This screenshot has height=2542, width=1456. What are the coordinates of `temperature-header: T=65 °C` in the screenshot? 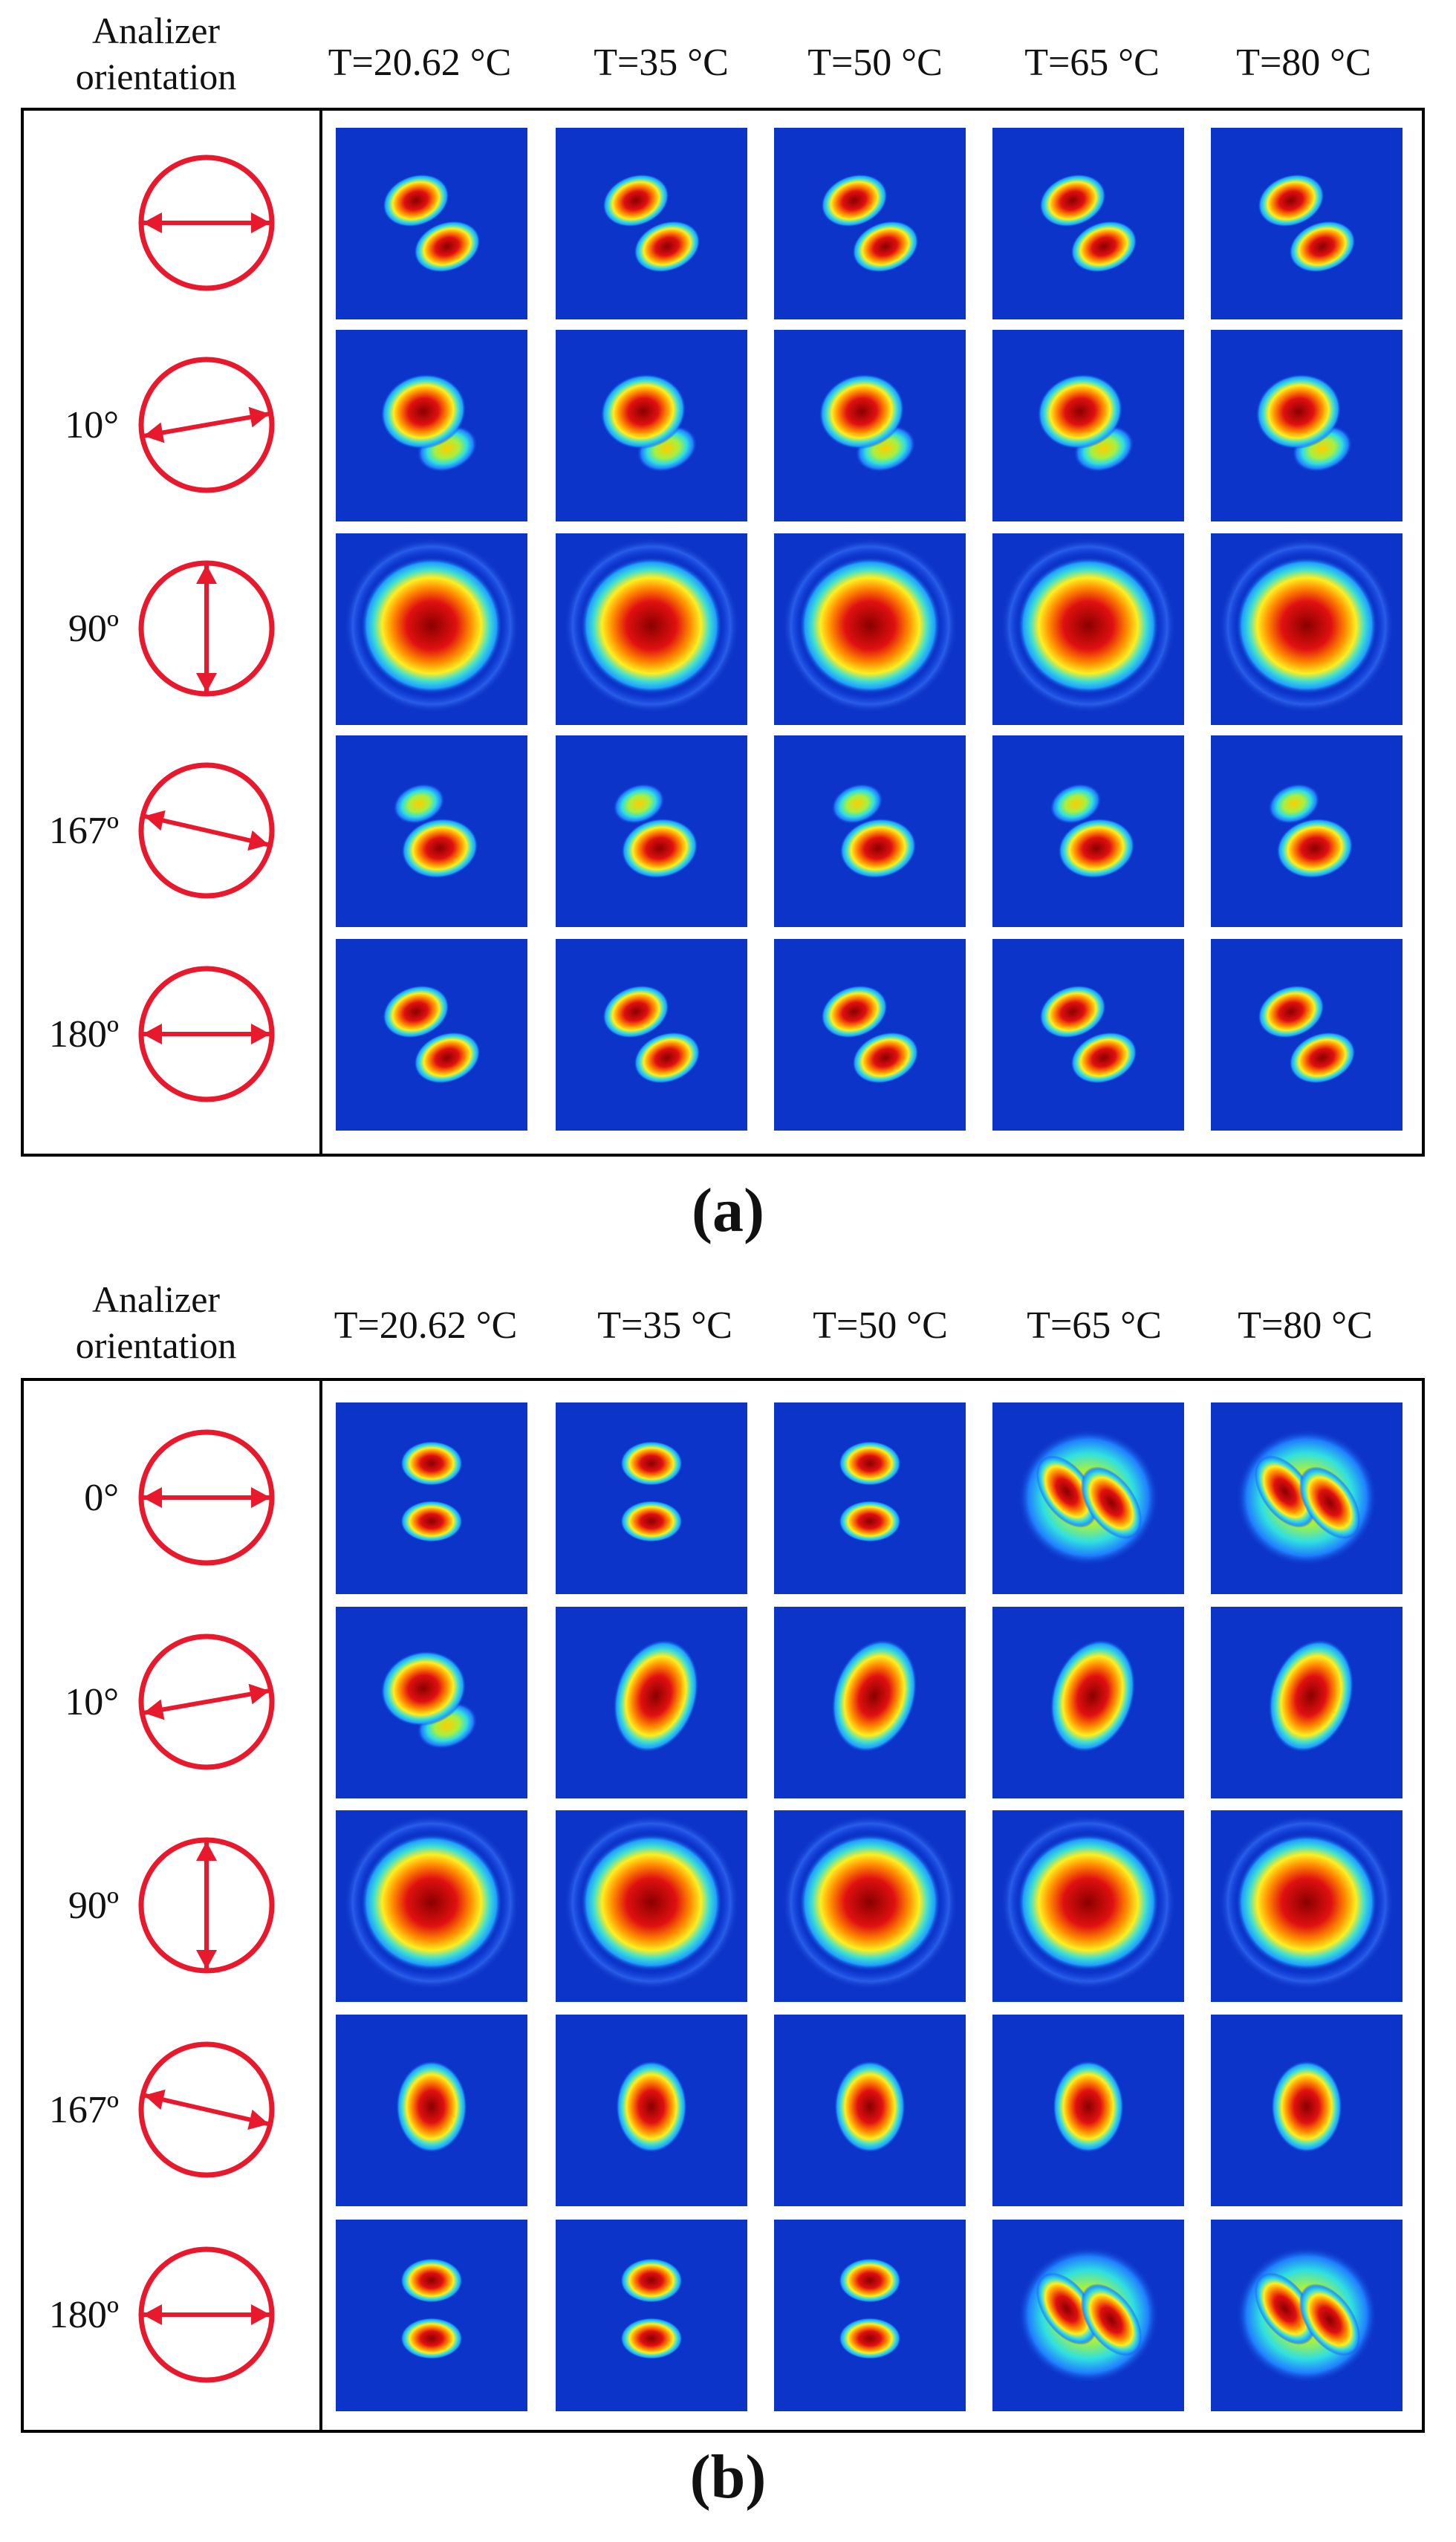 It's located at (1092, 63).